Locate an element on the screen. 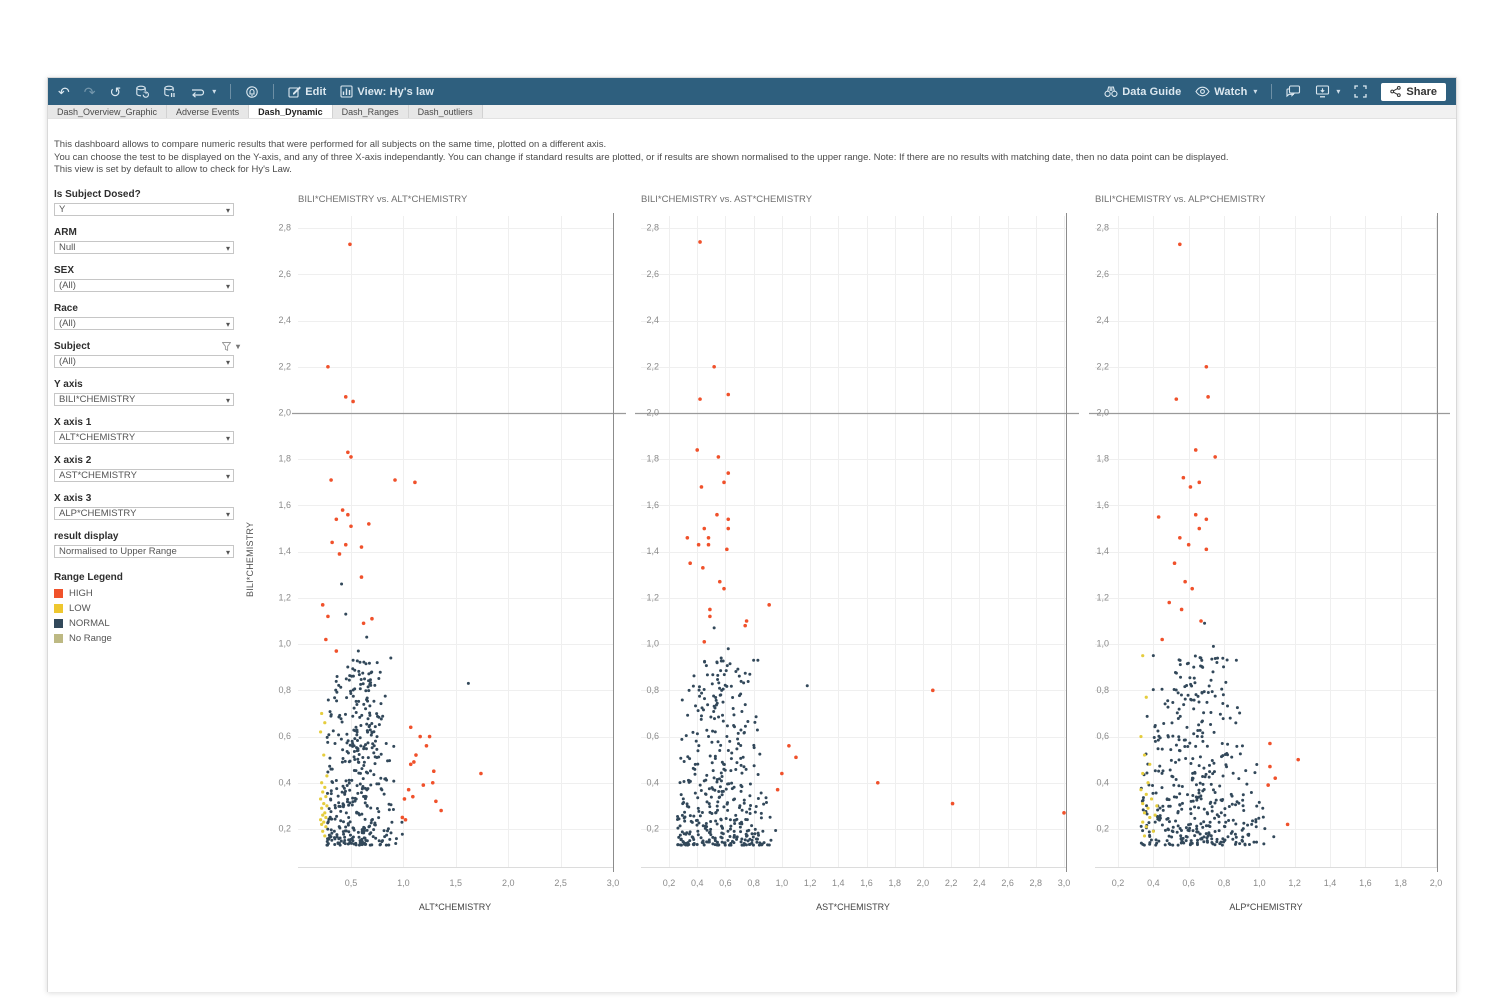 Image resolution: width=1504 pixels, height=1002 pixels. filter-dropdown-x-axis-3: ALP*CHEMISTRY ▾ is located at coordinates (144, 513).